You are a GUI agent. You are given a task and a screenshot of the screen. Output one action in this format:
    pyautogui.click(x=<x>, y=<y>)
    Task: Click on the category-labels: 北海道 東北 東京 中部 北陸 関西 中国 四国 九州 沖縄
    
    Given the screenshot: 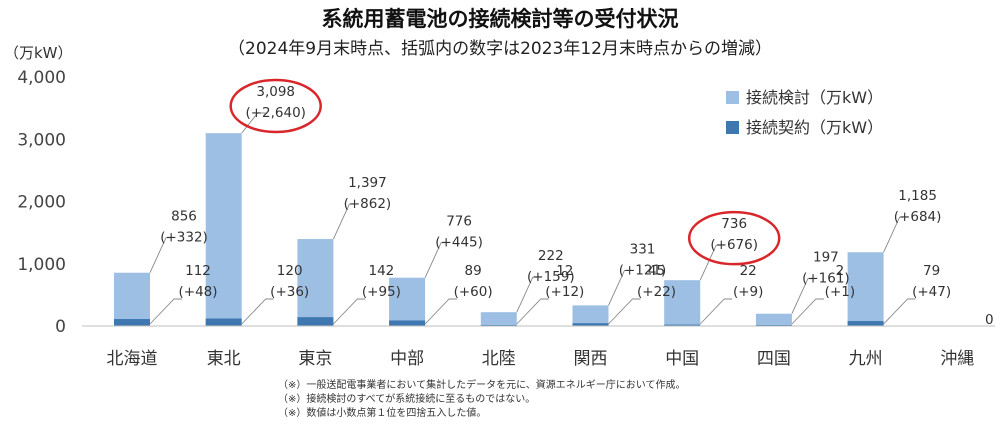 What is the action you would take?
    pyautogui.click(x=541, y=359)
    